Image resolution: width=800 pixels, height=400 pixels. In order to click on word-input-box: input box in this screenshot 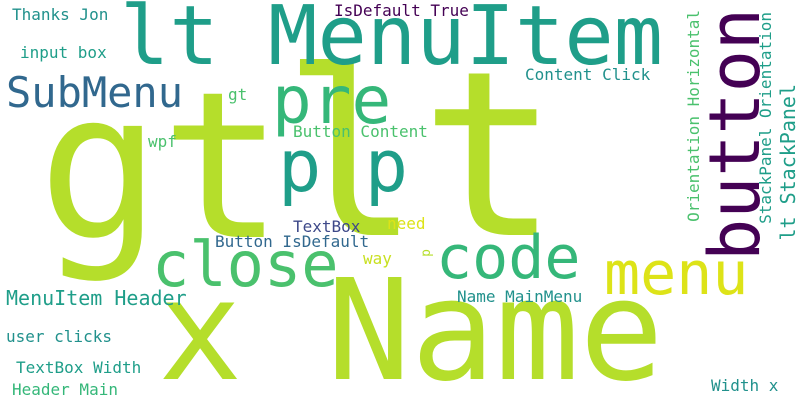, I will do `click(63, 52)`.